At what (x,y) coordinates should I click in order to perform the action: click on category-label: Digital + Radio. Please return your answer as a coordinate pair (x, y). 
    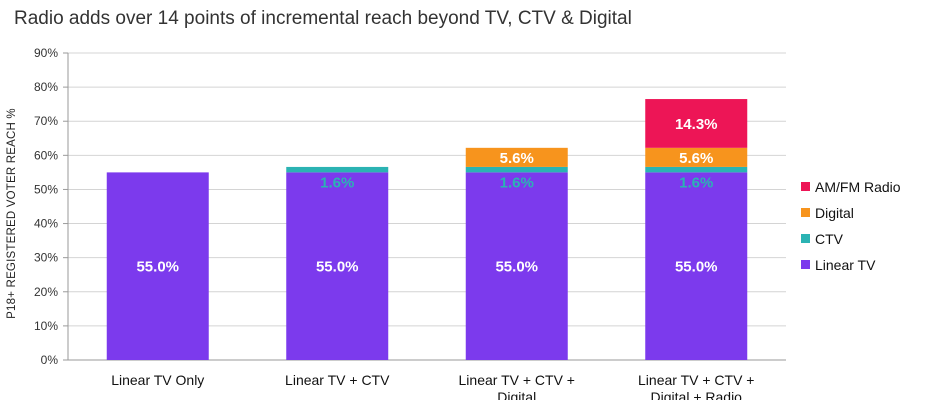
    Looking at the image, I should click on (697, 394).